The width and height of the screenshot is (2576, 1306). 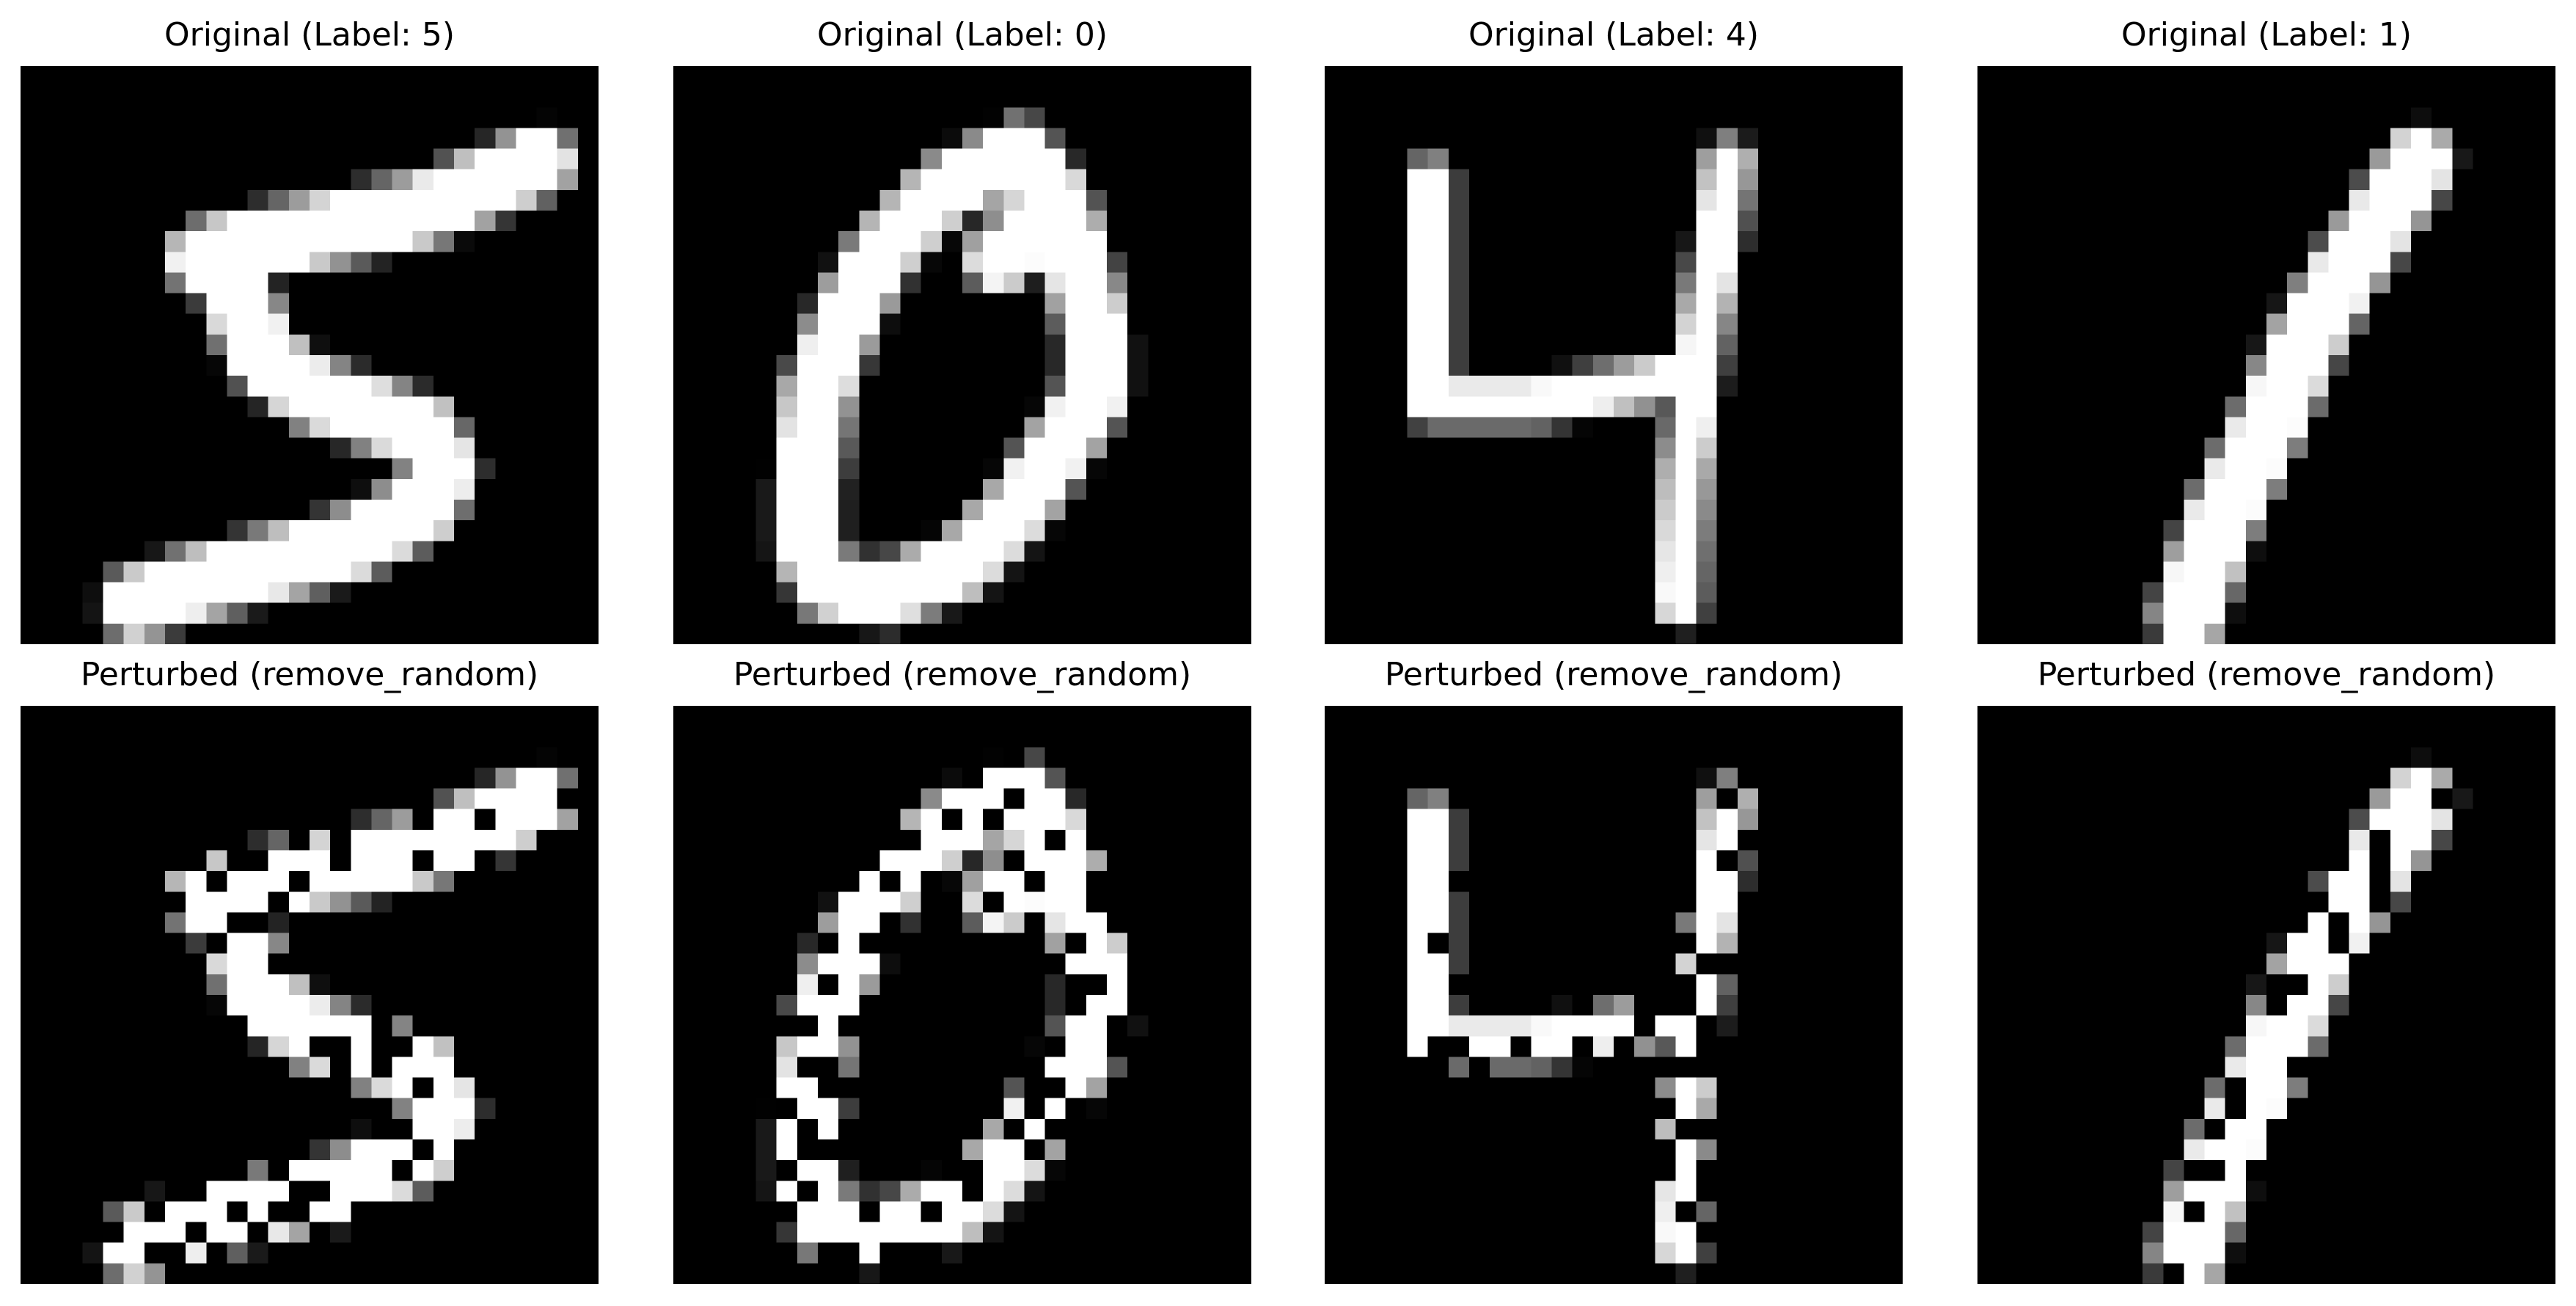 I want to click on digit-image-4-perturbed, so click(x=1614, y=995).